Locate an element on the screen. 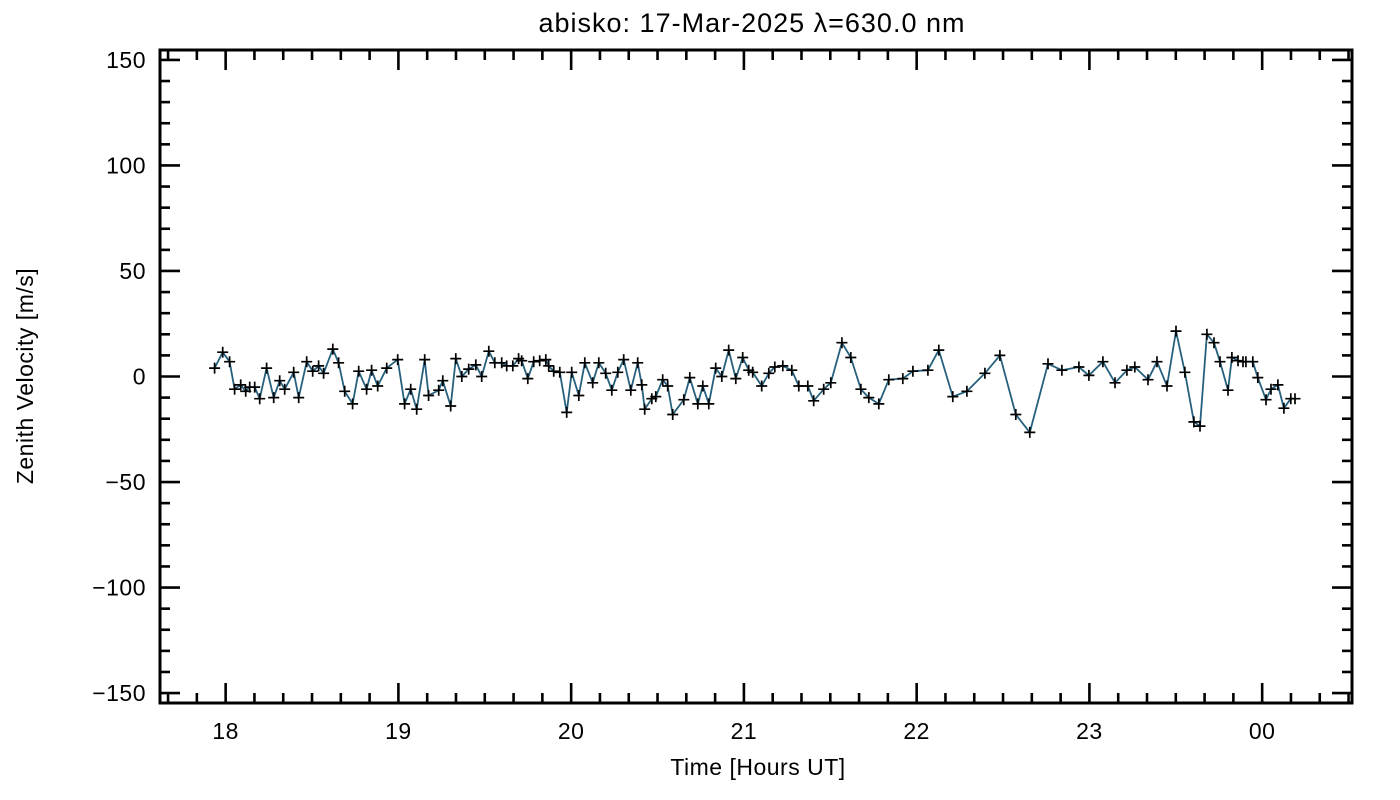 The width and height of the screenshot is (1400, 800). data-series is located at coordinates (755, 381).